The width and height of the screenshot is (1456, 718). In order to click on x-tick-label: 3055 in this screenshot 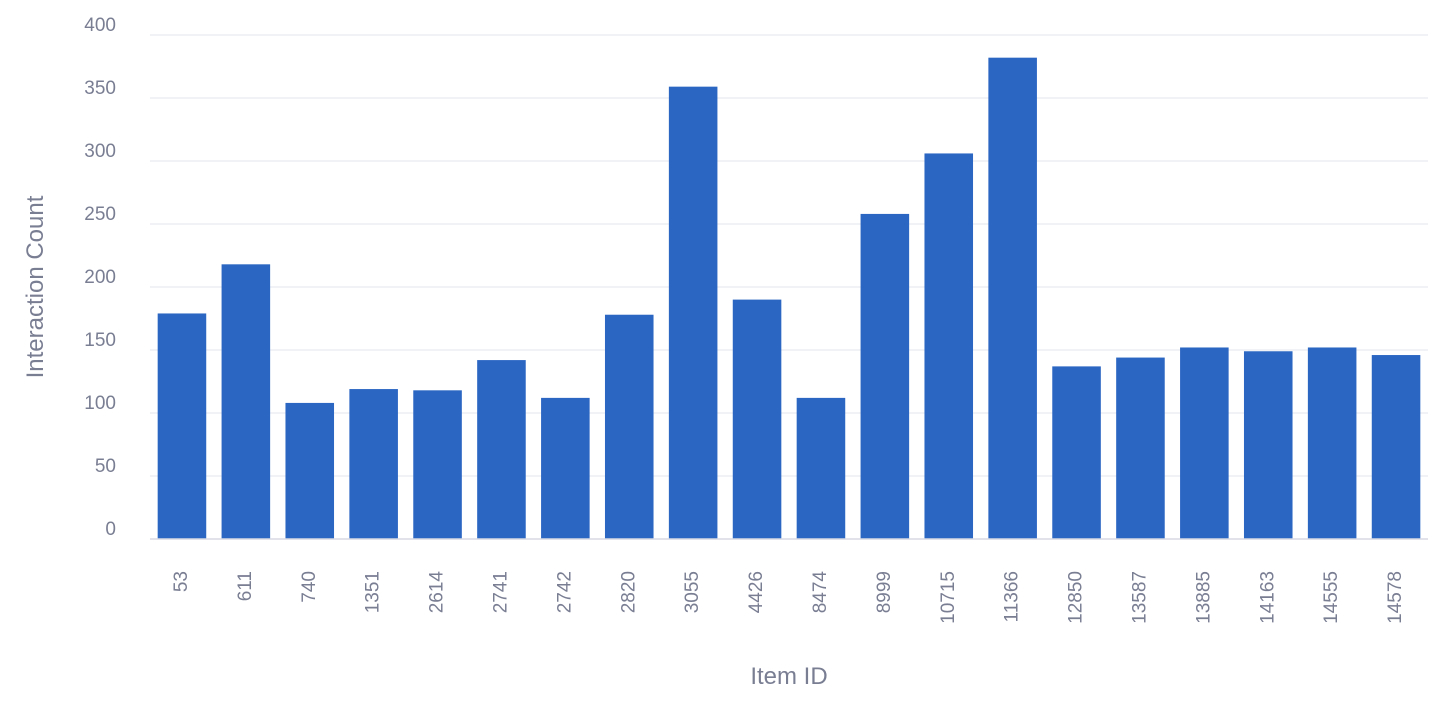, I will do `click(692, 592)`.